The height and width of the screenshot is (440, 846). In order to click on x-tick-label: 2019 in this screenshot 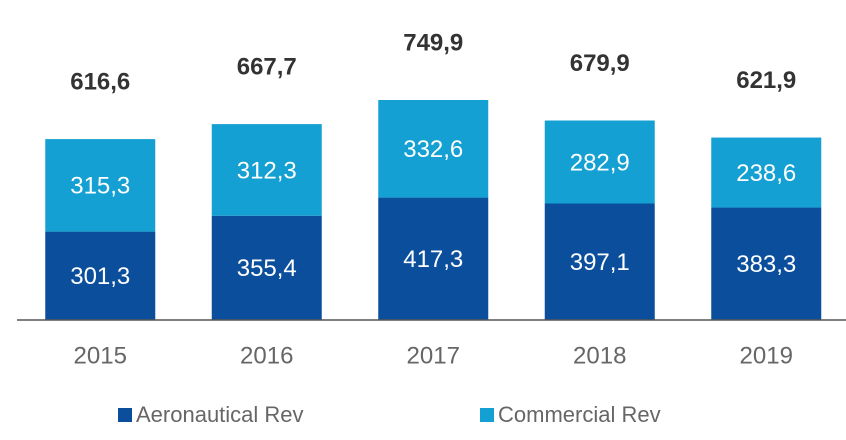, I will do `click(766, 355)`.